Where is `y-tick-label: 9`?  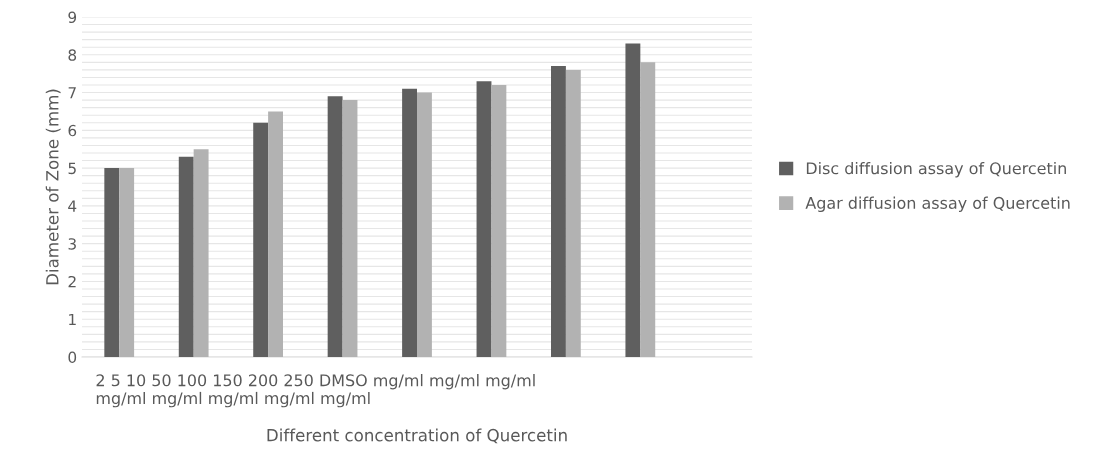
y-tick-label: 9 is located at coordinates (72, 17).